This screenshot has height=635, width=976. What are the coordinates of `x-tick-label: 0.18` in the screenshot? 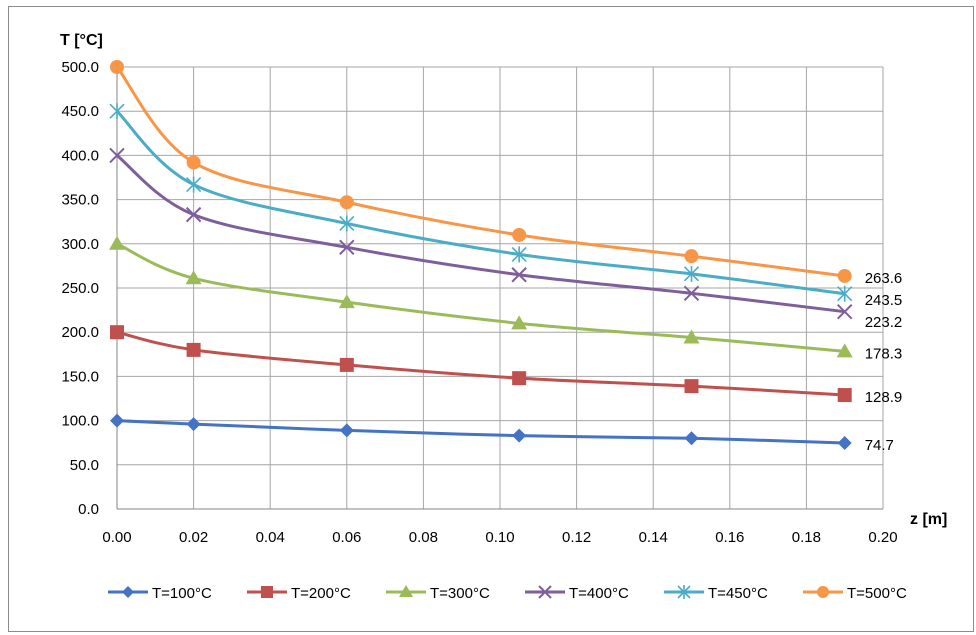 It's located at (806, 537).